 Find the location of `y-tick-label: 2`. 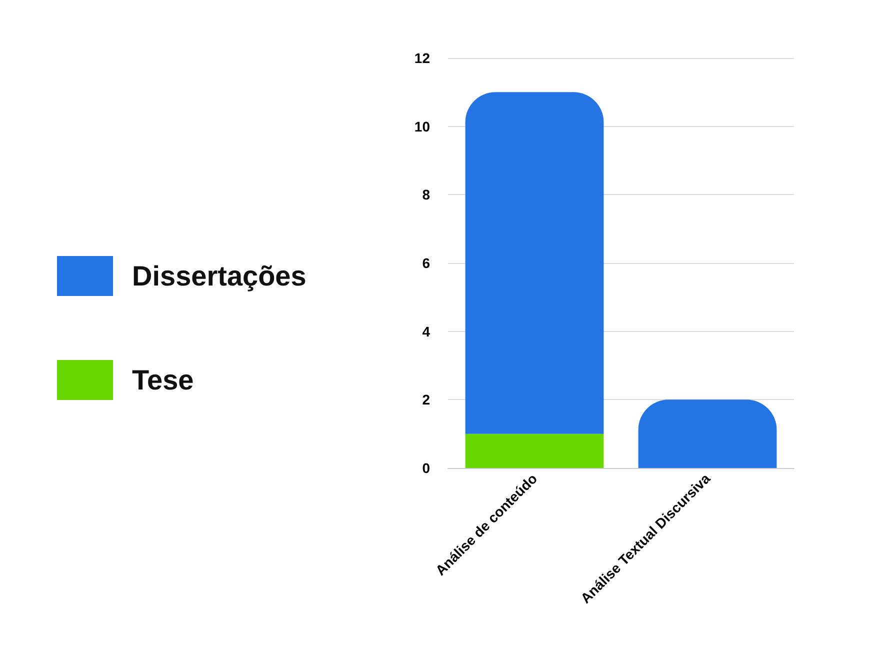

y-tick-label: 2 is located at coordinates (426, 400).